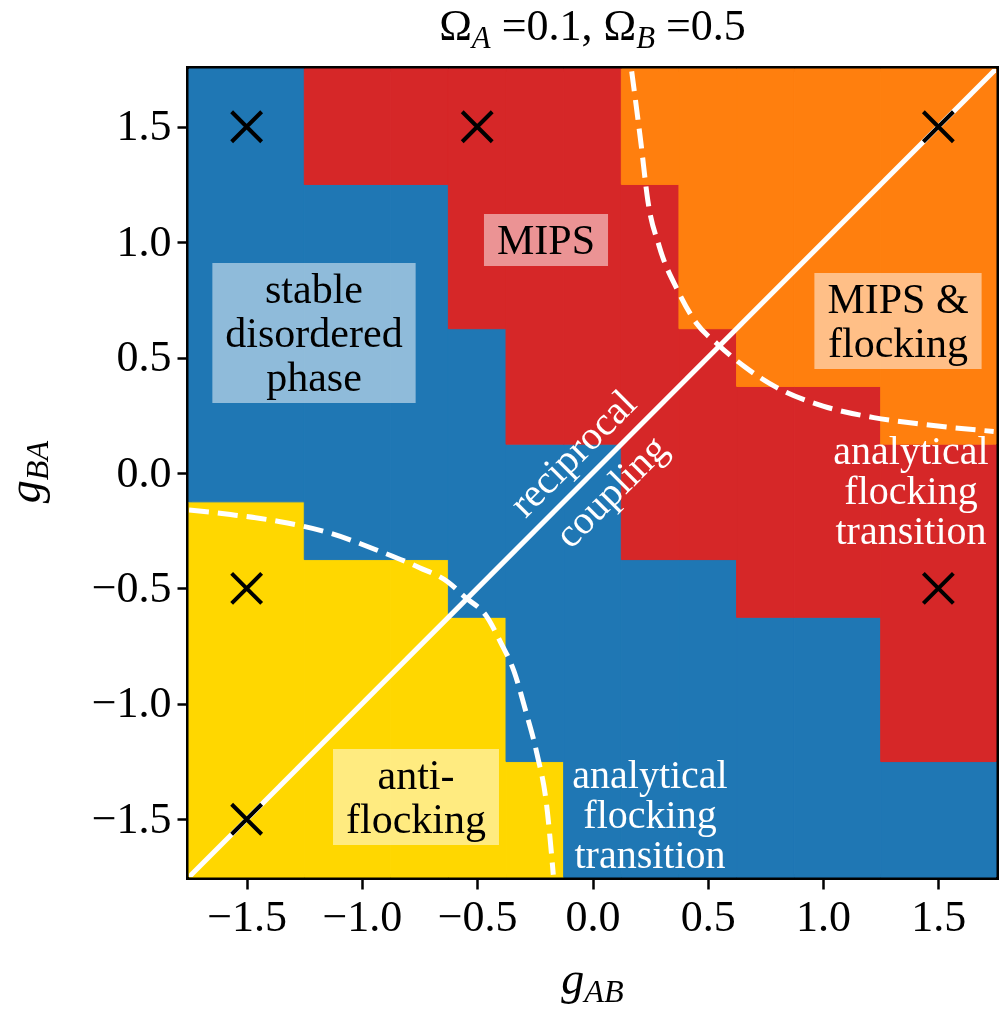  Describe the element at coordinates (592, 27) in the screenshot. I see `chart-title: Ω$_{A}$ =0.1, Ω$_{B}$ =0.5` at that location.